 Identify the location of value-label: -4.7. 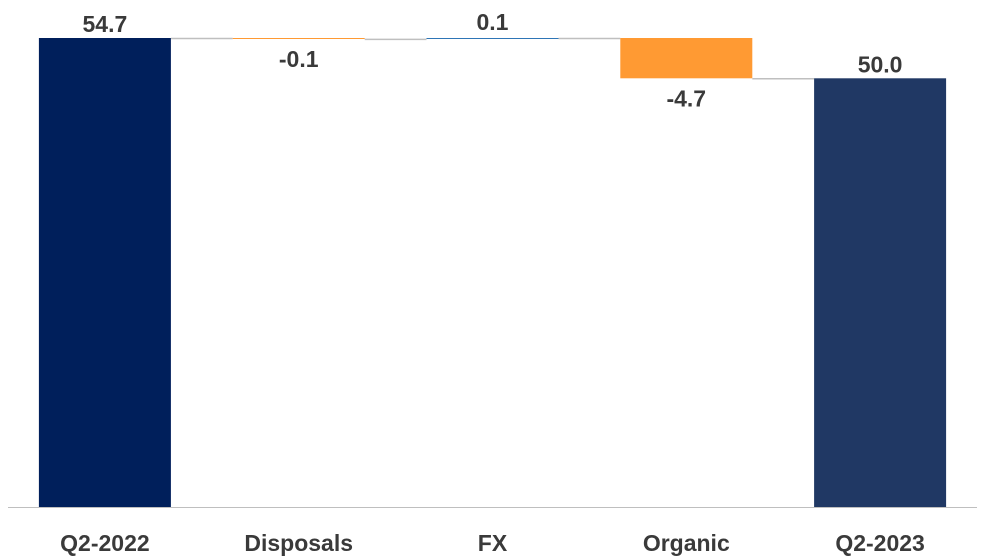
(686, 98).